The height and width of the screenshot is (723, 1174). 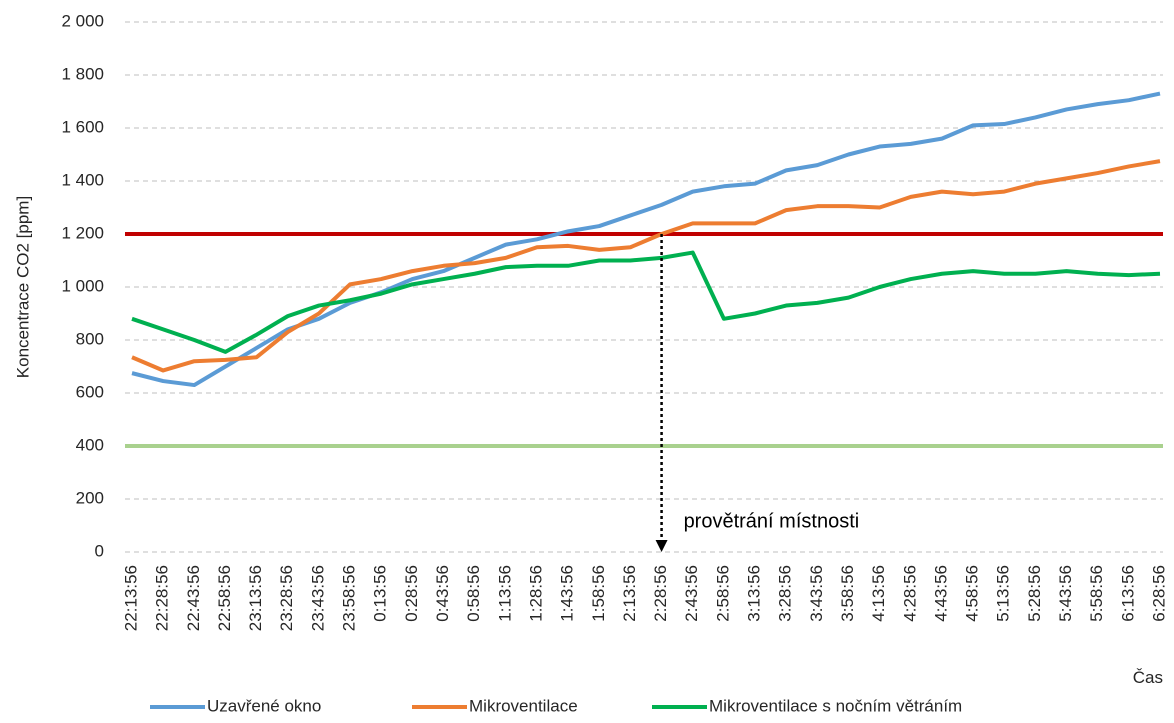 I want to click on x-tick-label: 23:13:56, so click(x=255, y=598).